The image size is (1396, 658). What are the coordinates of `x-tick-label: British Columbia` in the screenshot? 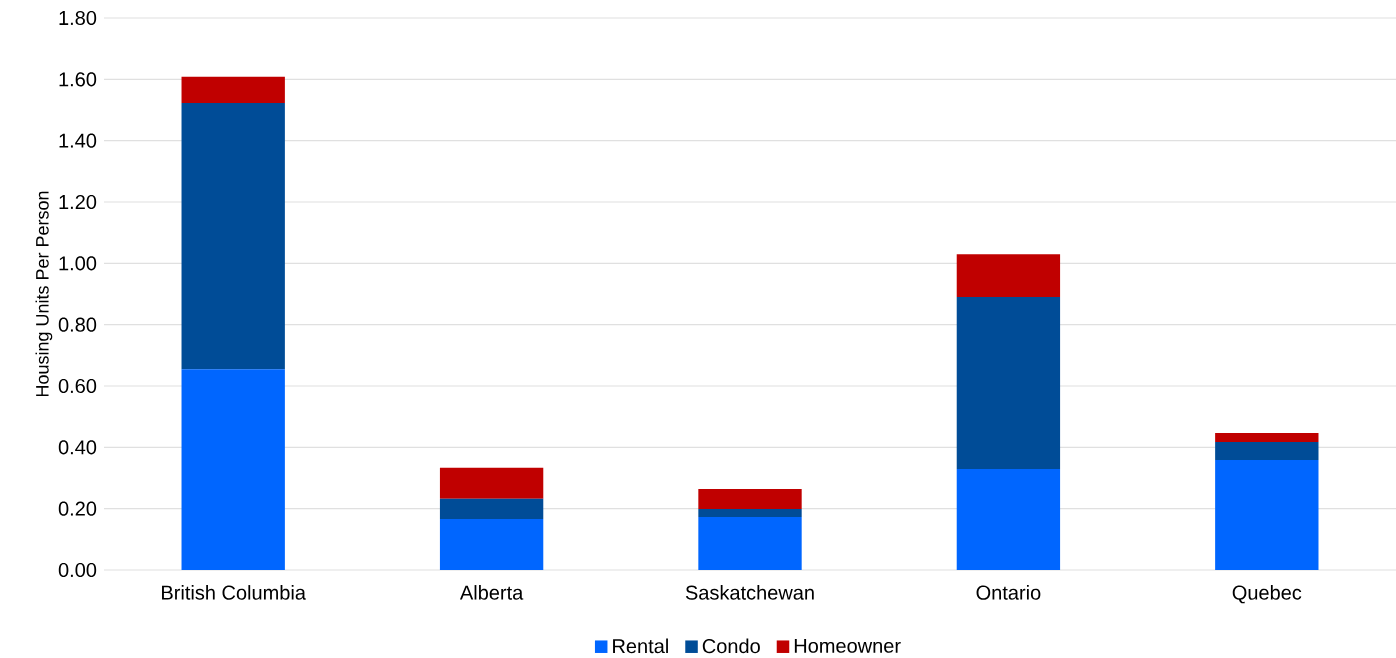 It's located at (234, 592).